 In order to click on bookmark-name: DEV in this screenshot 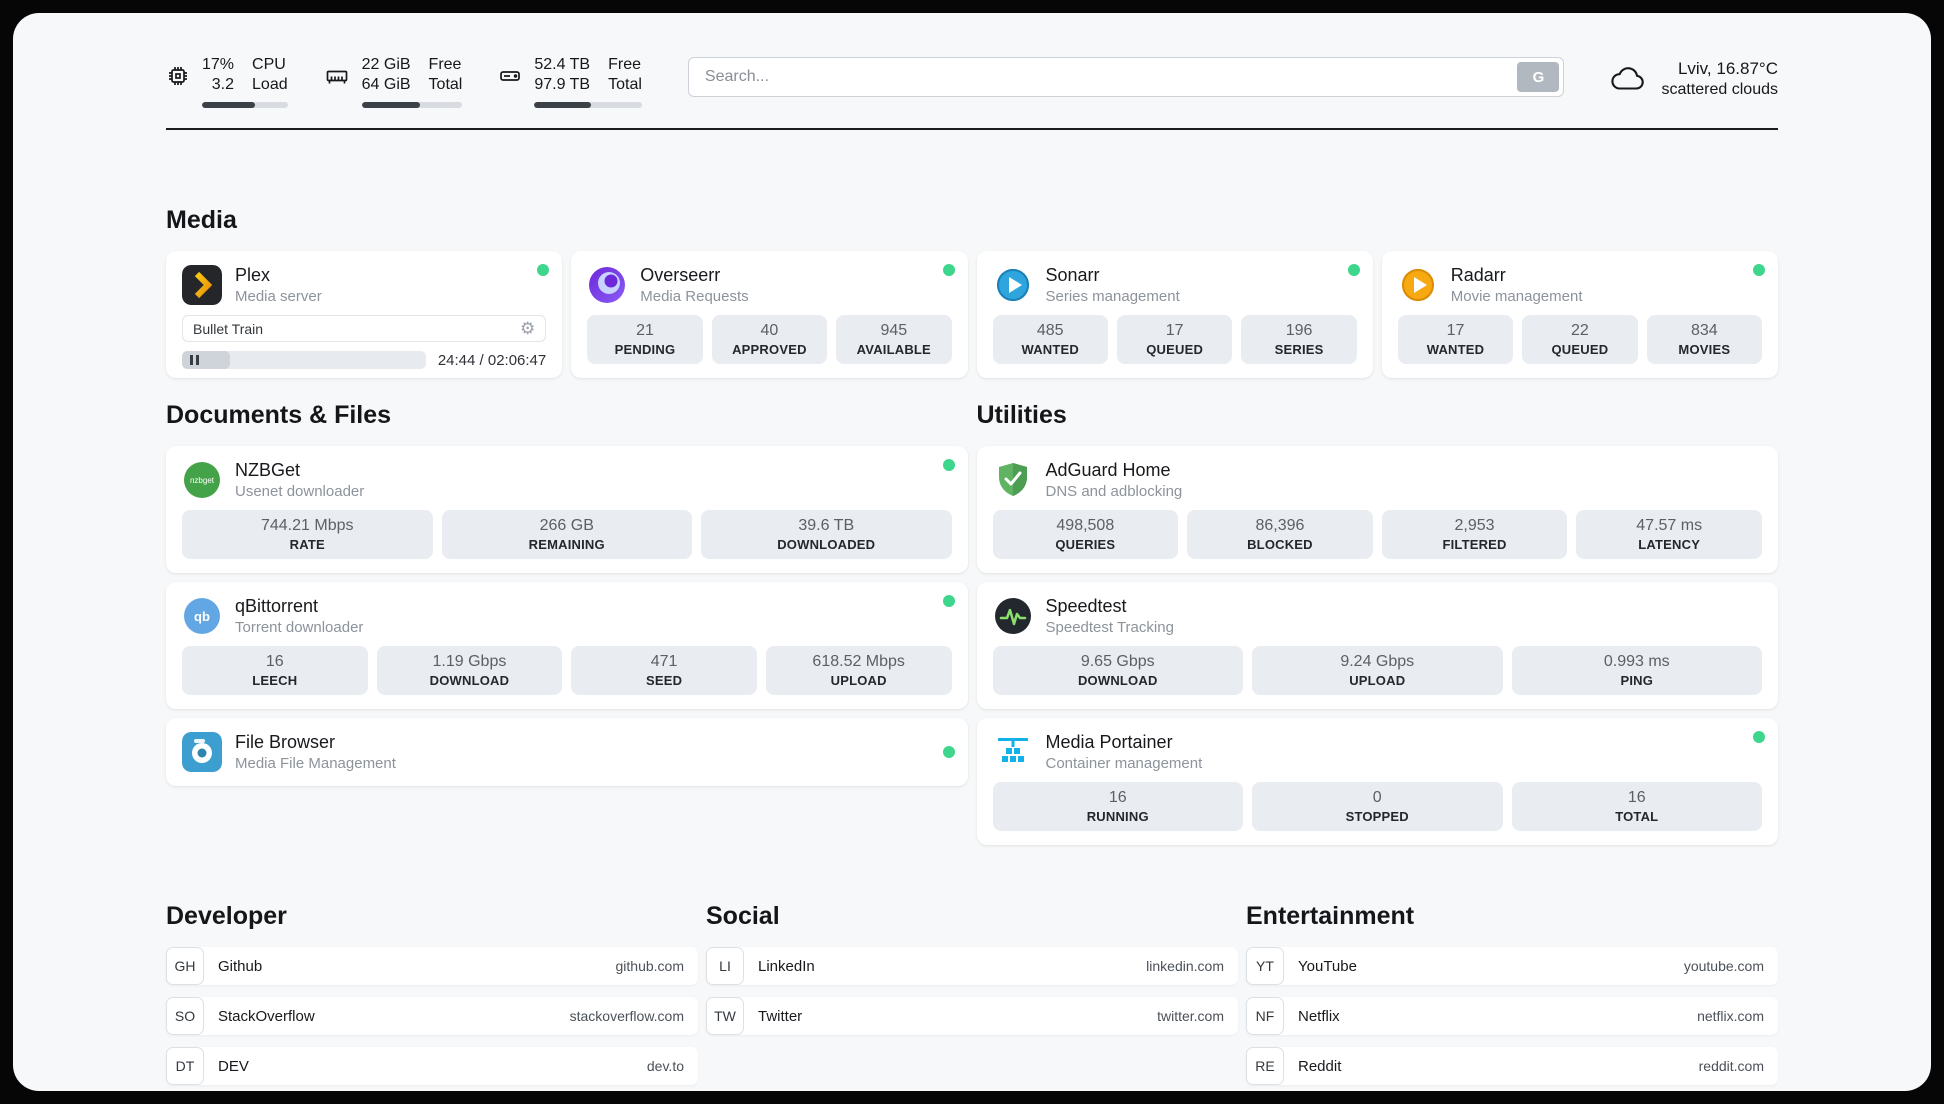, I will do `click(233, 1066)`.